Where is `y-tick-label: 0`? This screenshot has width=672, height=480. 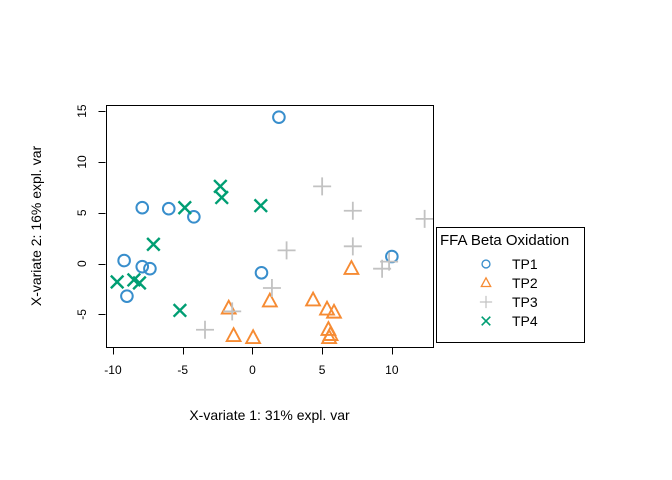
y-tick-label: 0 is located at coordinates (82, 263).